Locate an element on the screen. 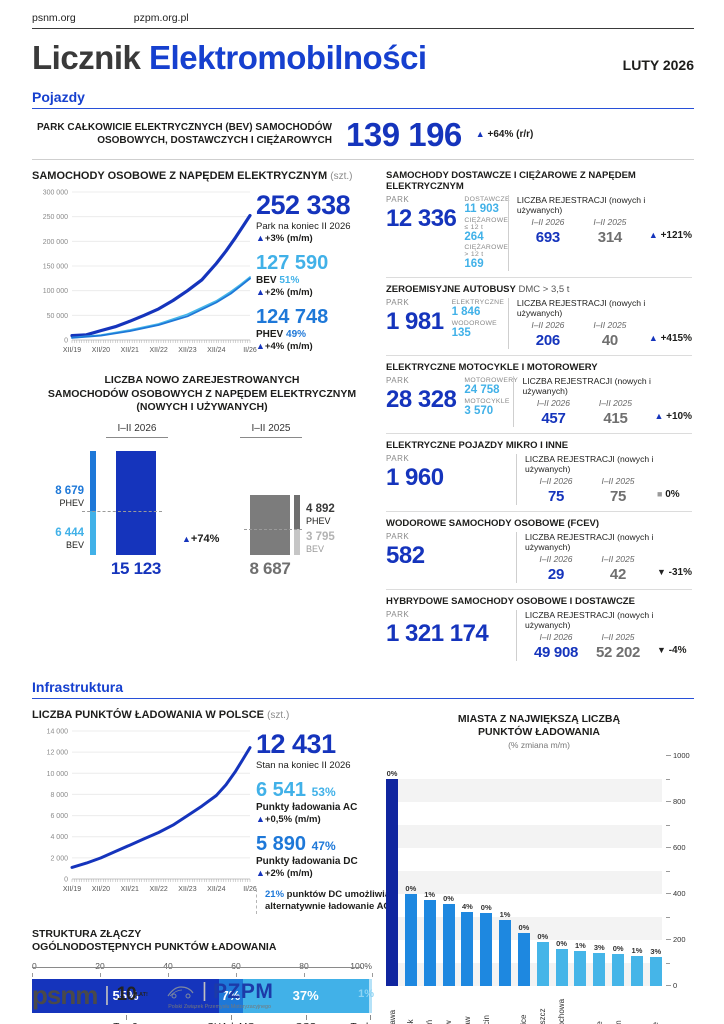 The width and height of the screenshot is (724, 1024). registrations-previous-value: 52 202 is located at coordinates (618, 652).